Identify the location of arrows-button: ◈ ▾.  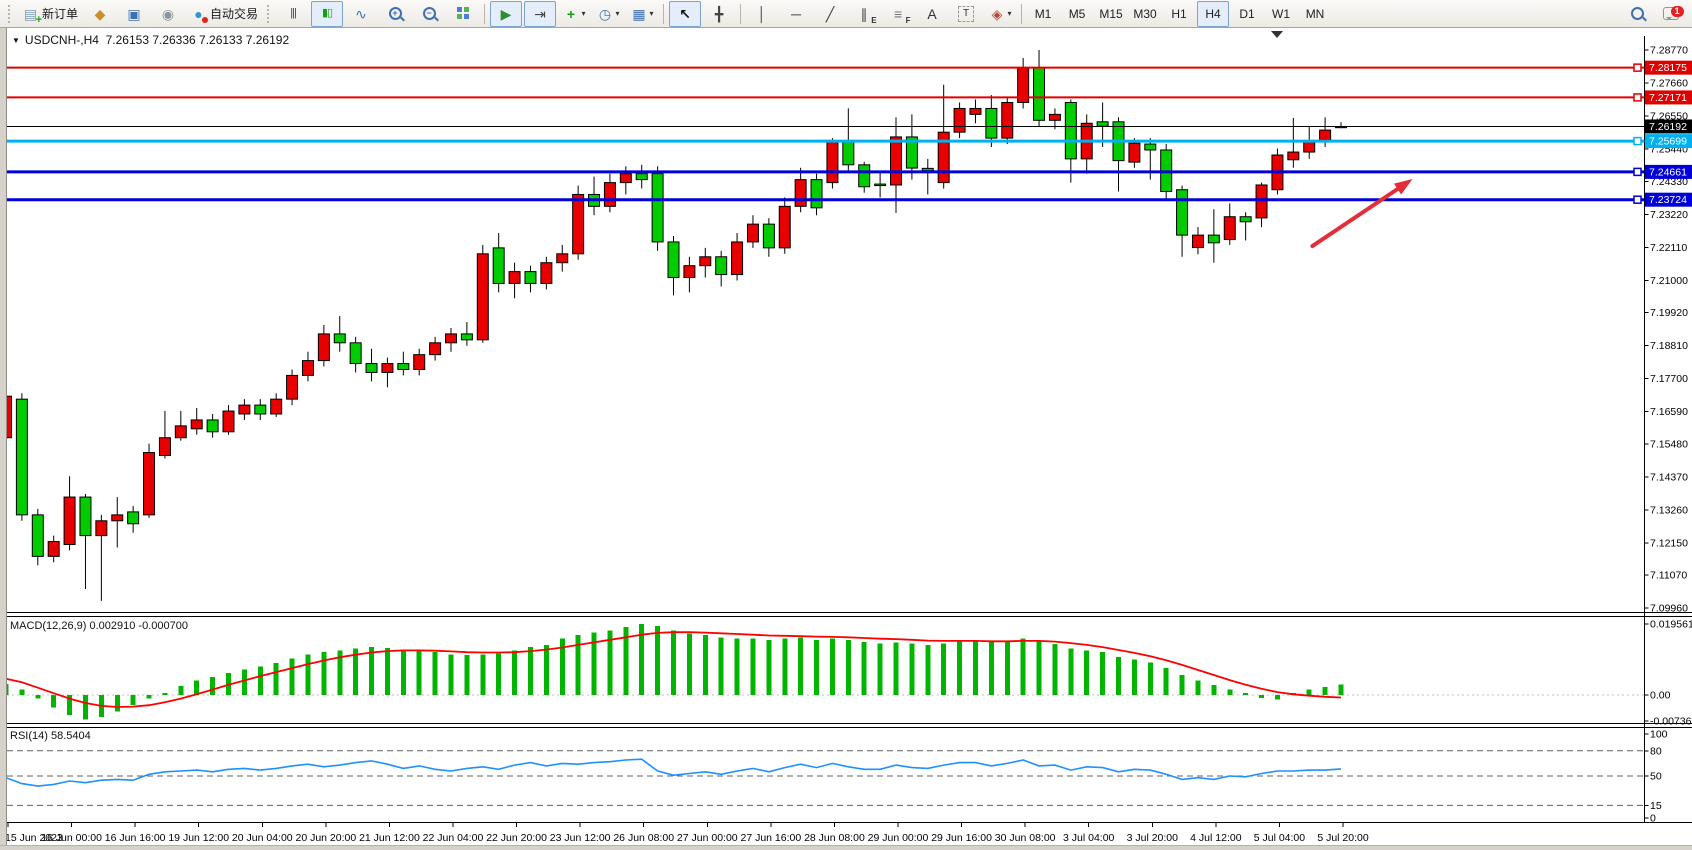
(1000, 14).